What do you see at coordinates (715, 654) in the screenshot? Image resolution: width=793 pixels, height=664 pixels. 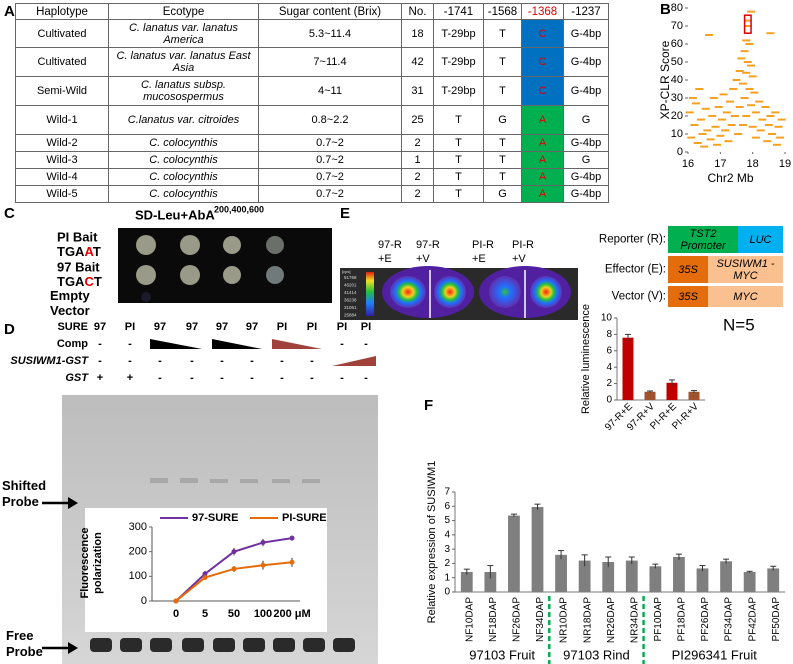 I see `group-label: PI296341 Fruit` at bounding box center [715, 654].